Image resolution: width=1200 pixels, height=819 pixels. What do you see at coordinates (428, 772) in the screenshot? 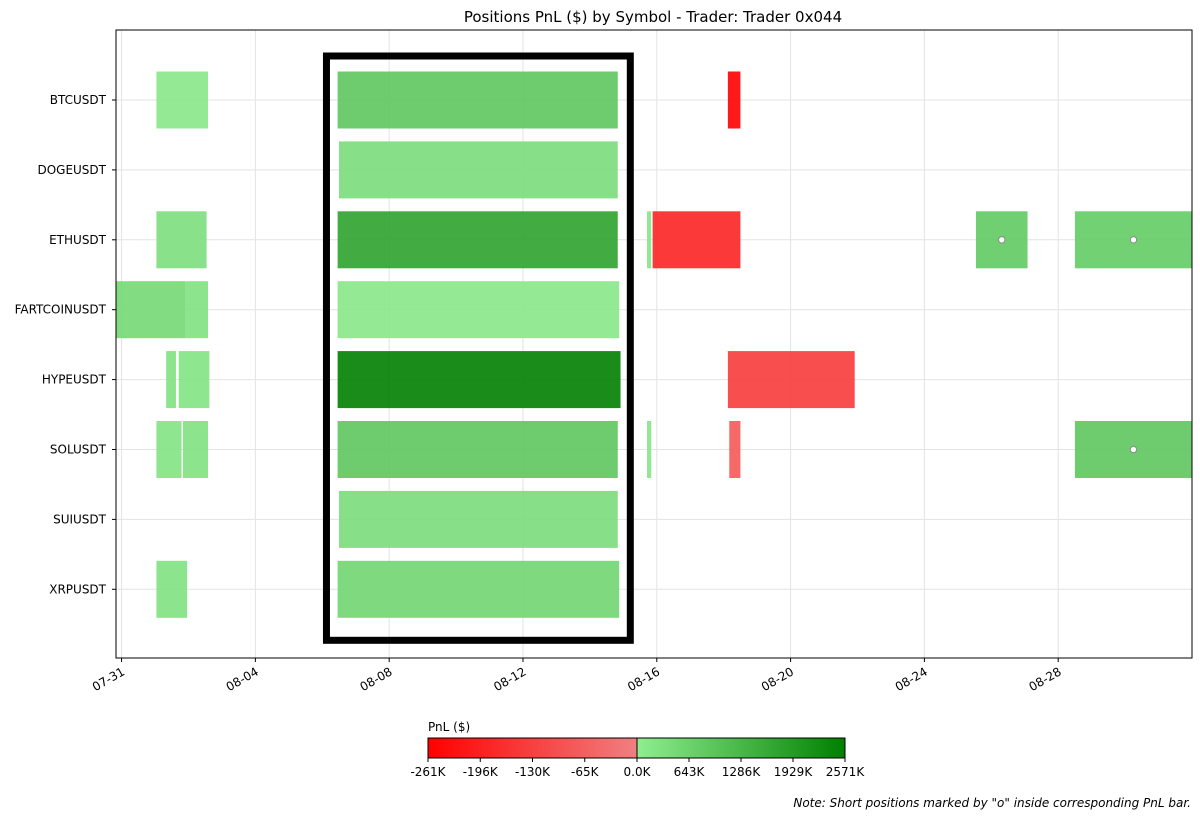
I see `colorbar-tick-label: -261K` at bounding box center [428, 772].